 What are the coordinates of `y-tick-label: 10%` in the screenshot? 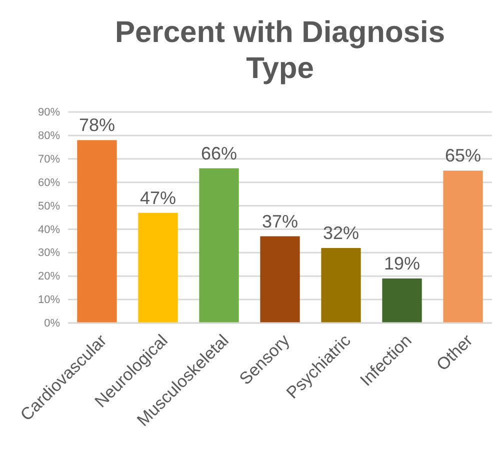 It's located at (49, 300).